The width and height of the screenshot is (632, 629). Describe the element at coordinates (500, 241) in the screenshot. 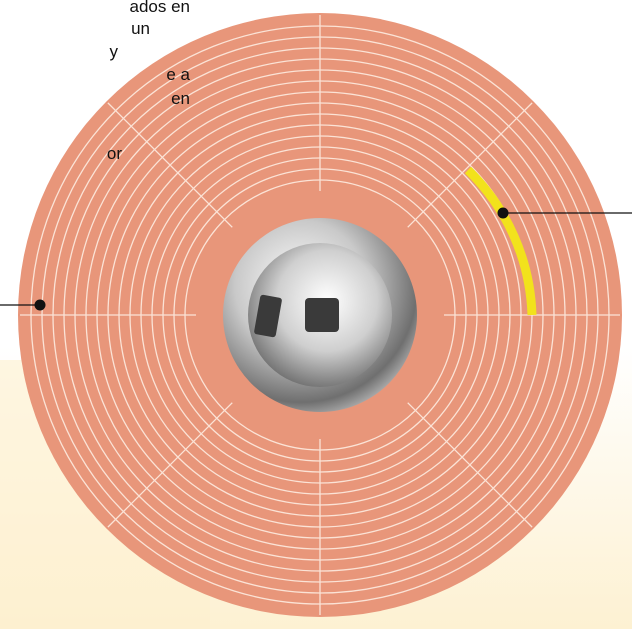

I see `highlighted-sector` at that location.